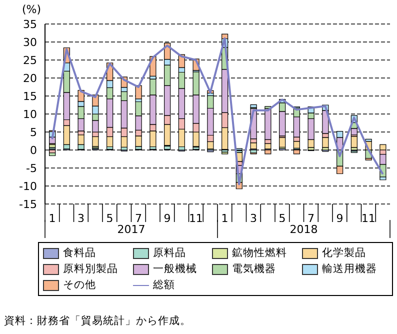  I want to click on legend-label: 総額, so click(164, 285).